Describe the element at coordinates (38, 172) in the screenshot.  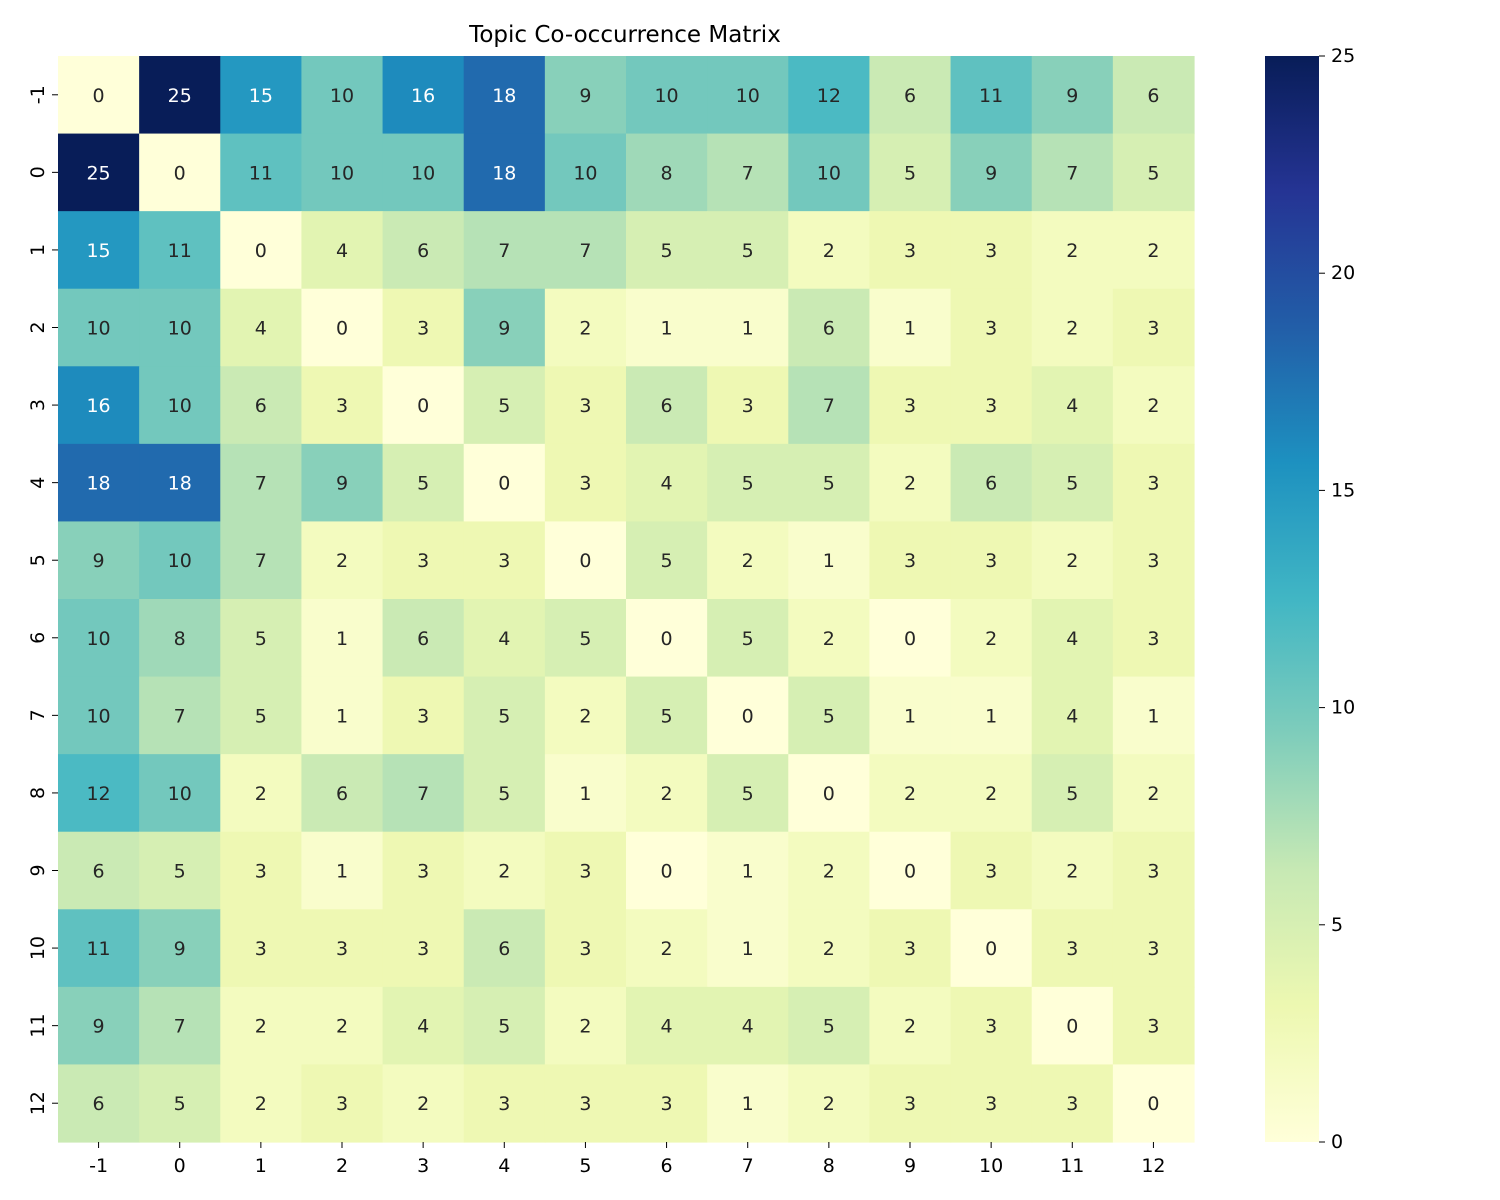
I see `y-tick-label: 0` at that location.